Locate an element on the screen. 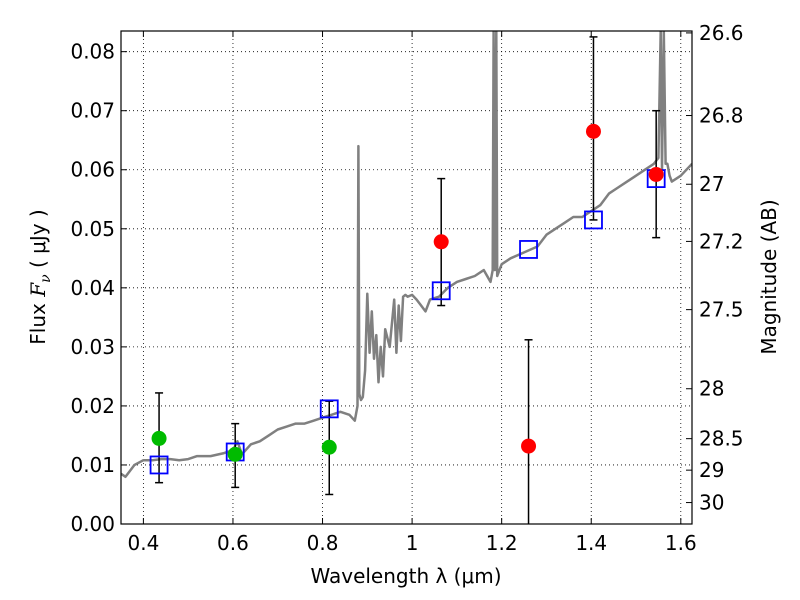 Image resolution: width=800 pixels, height=600 pixels. y-tick-label: 0.06 is located at coordinates (92, 170).